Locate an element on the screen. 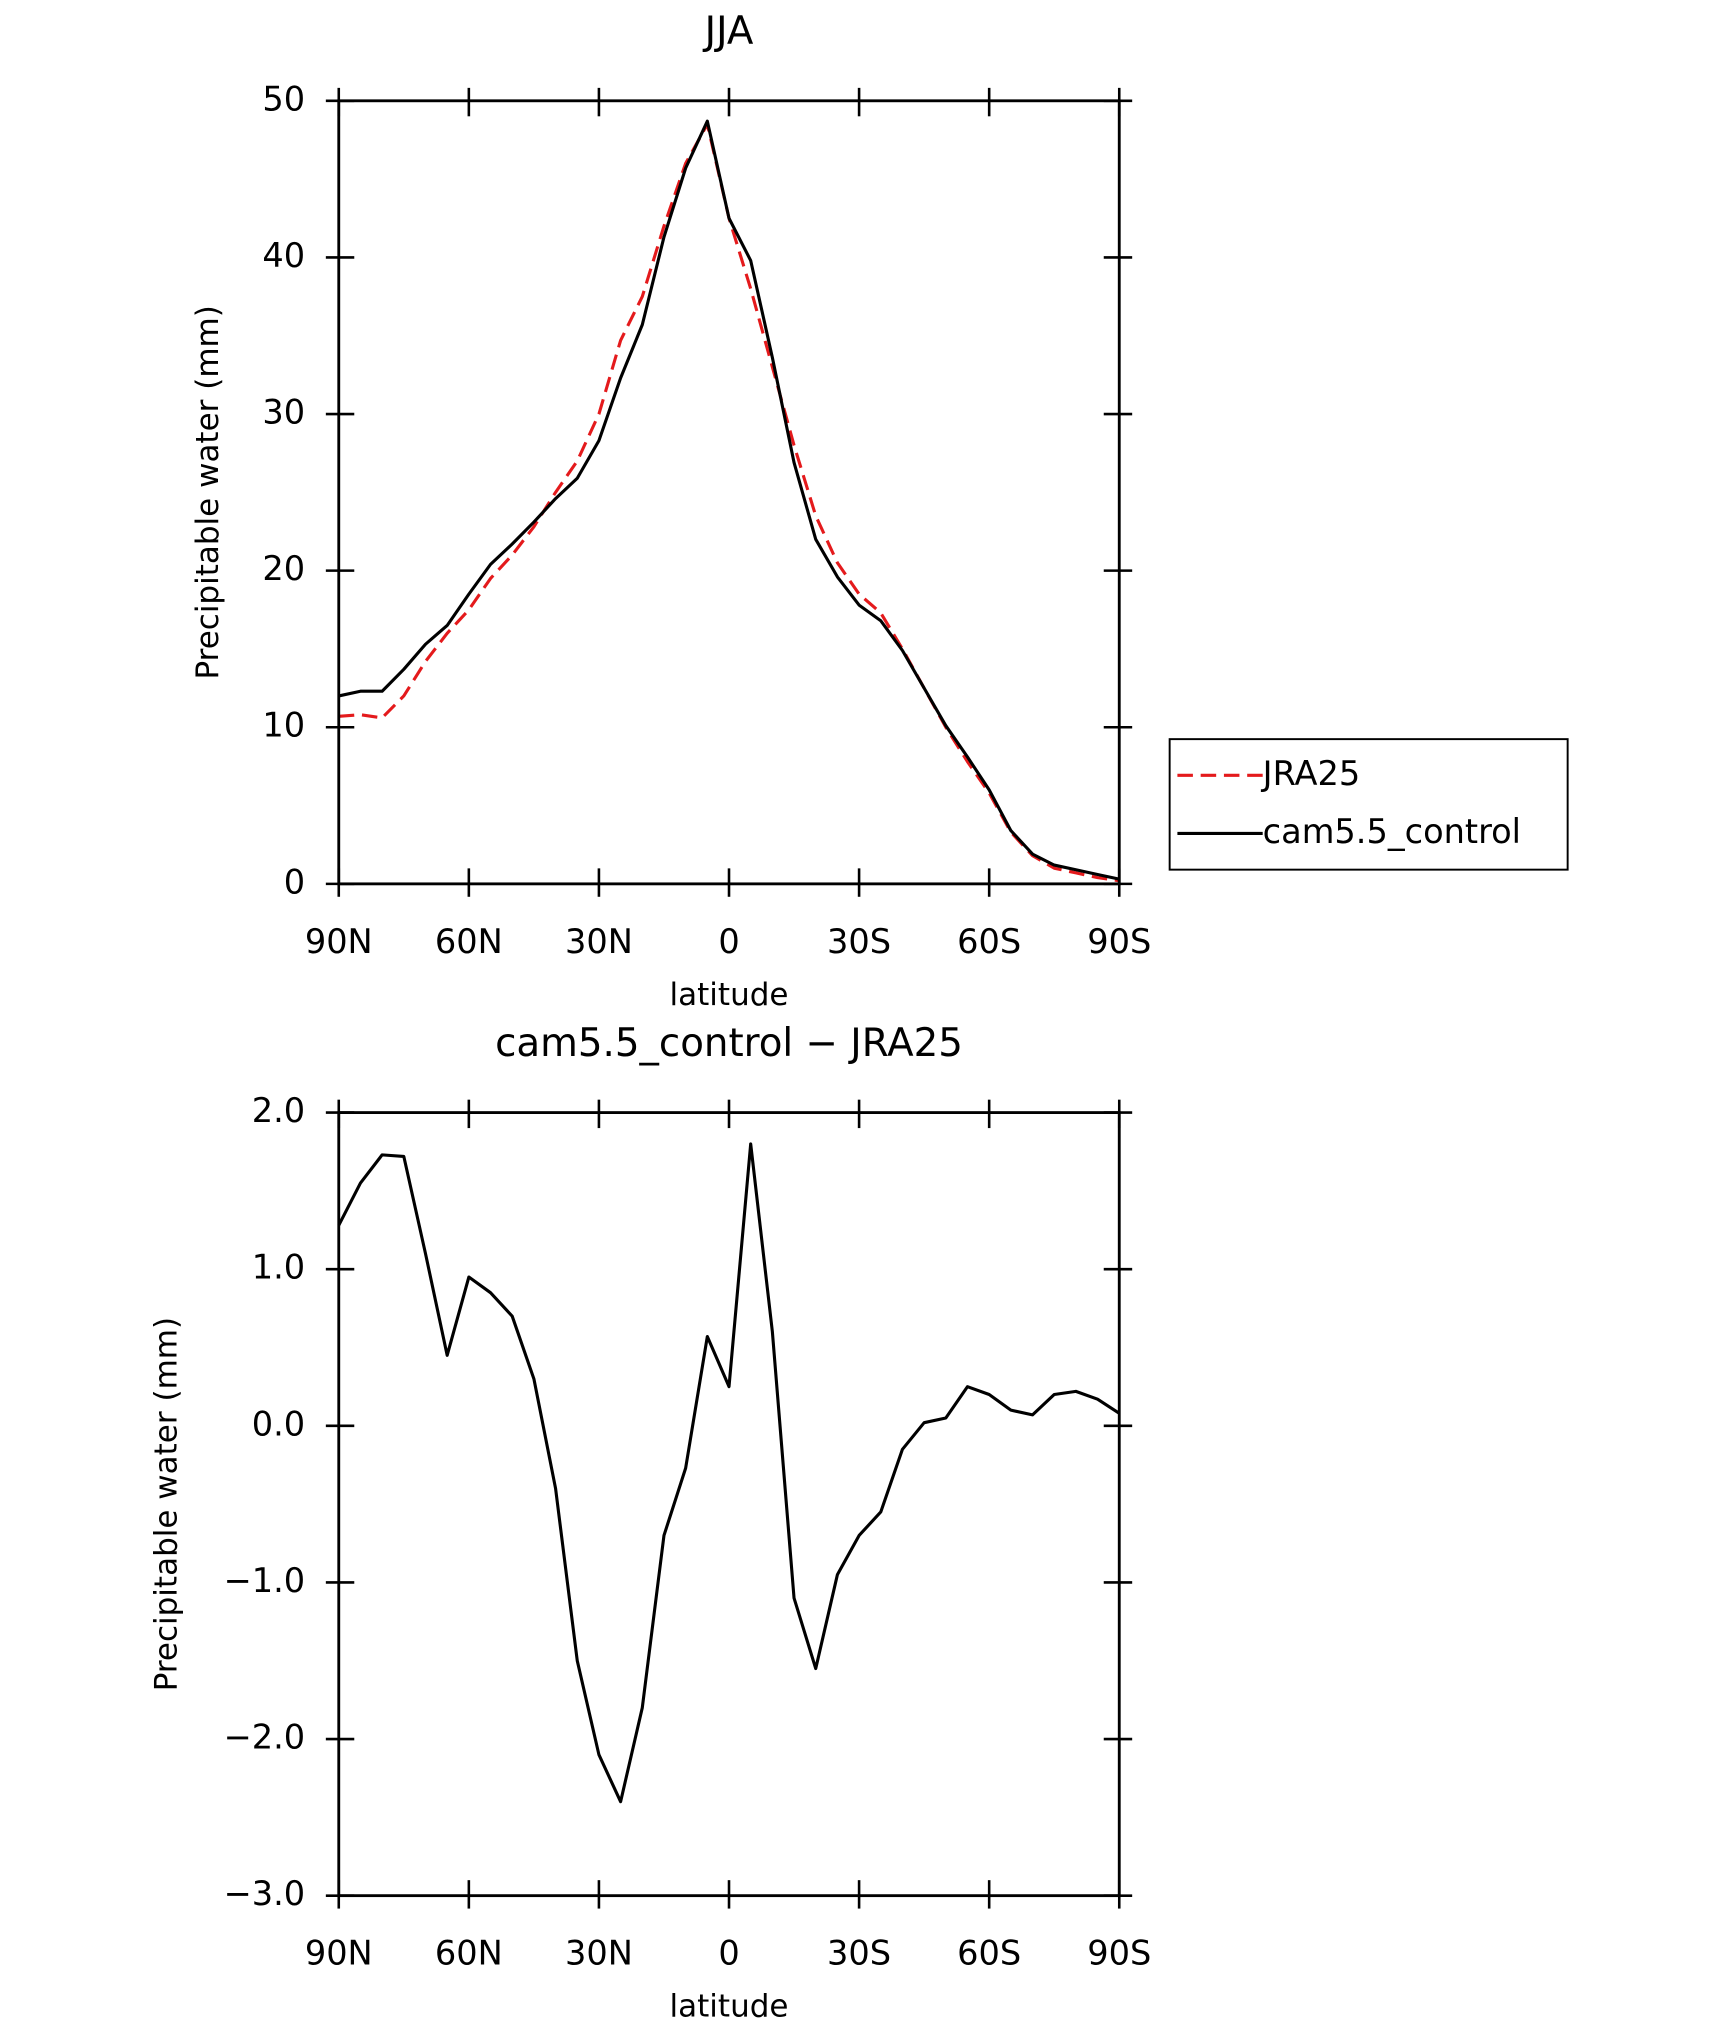 The width and height of the screenshot is (1710, 2025). legend-box is located at coordinates (1368, 804).